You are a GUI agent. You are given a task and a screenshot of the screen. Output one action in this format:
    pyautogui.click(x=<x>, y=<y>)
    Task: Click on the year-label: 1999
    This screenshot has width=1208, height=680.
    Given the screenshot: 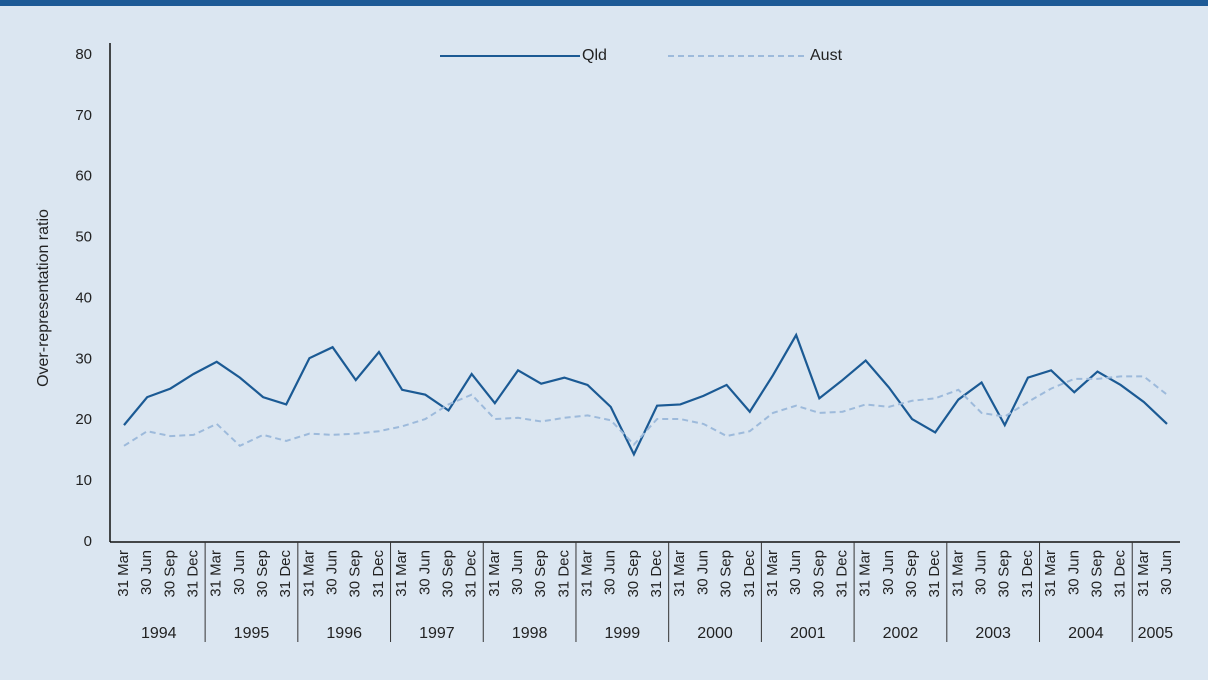 What is the action you would take?
    pyautogui.click(x=623, y=633)
    